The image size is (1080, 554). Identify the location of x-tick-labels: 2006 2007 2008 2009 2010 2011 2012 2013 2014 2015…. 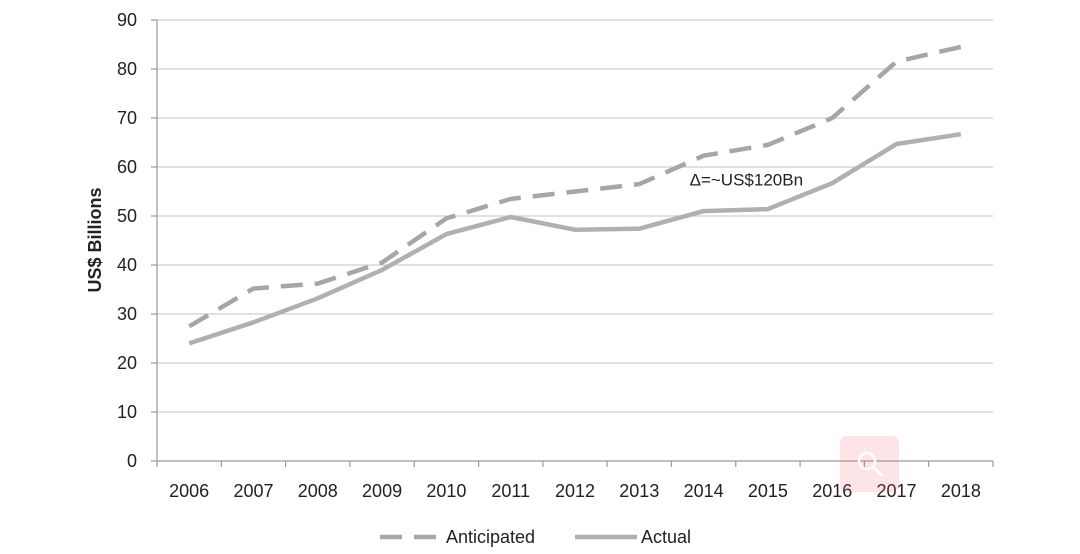
(575, 491).